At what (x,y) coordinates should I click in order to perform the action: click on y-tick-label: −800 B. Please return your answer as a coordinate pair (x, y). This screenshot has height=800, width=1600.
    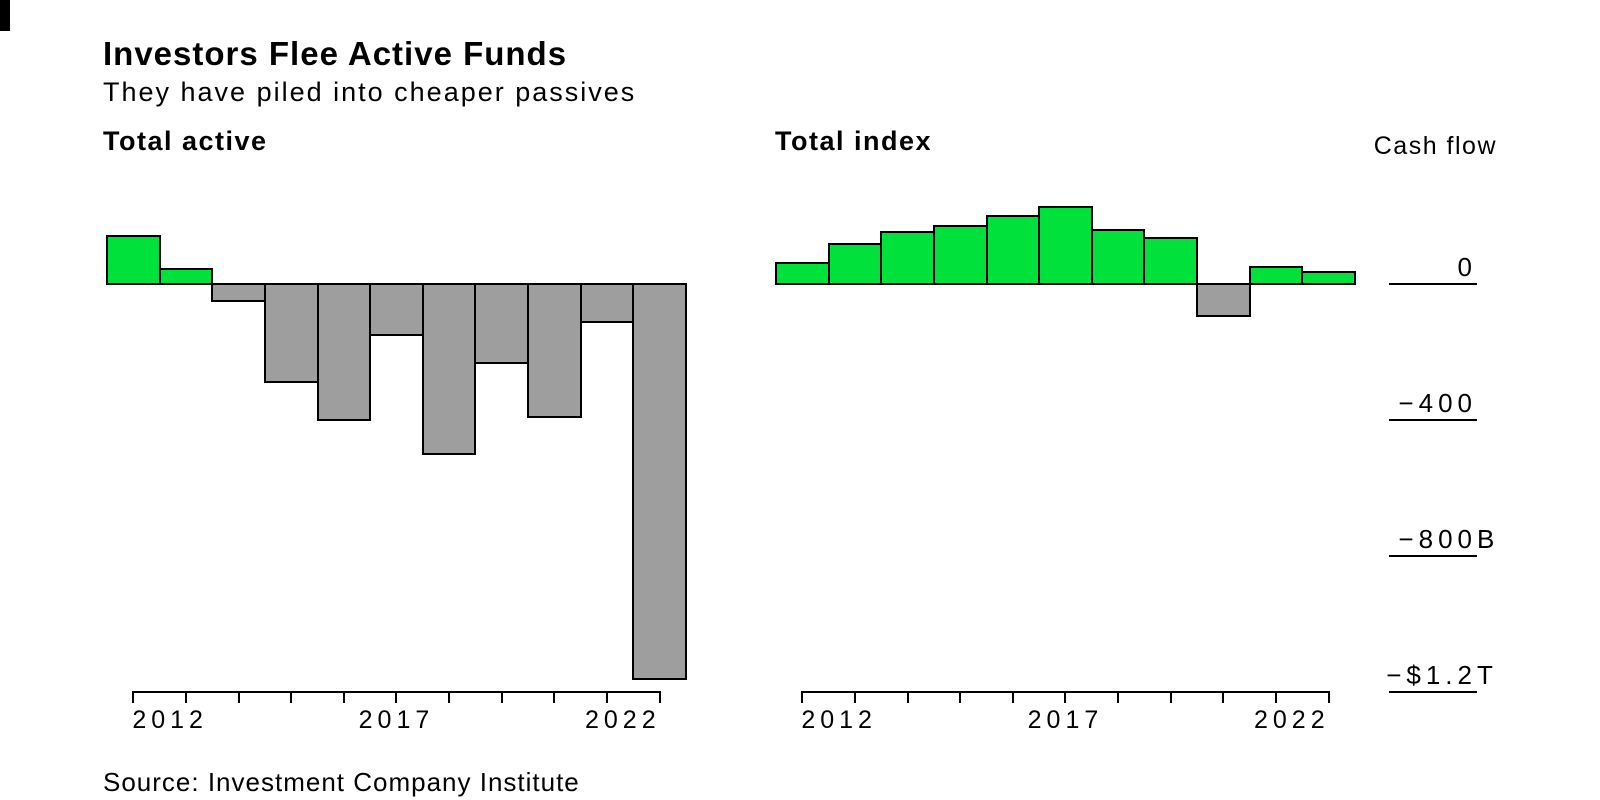
    Looking at the image, I should click on (1446, 539).